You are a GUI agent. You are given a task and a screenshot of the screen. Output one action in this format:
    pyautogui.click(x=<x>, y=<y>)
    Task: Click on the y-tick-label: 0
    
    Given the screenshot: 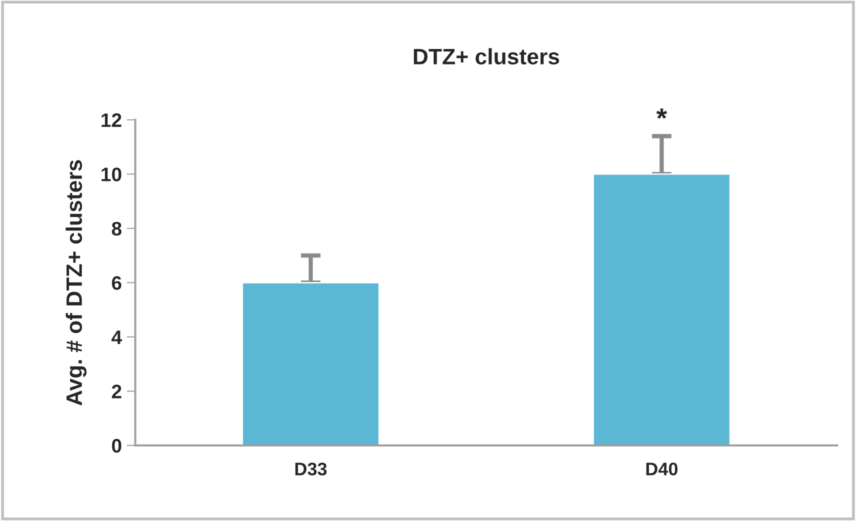 What is the action you would take?
    pyautogui.click(x=117, y=445)
    